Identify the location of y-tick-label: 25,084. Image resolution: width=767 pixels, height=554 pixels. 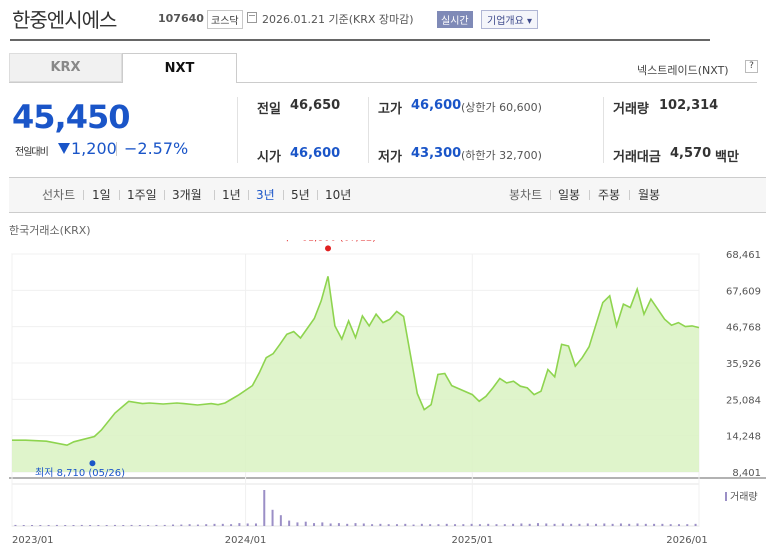
(743, 400).